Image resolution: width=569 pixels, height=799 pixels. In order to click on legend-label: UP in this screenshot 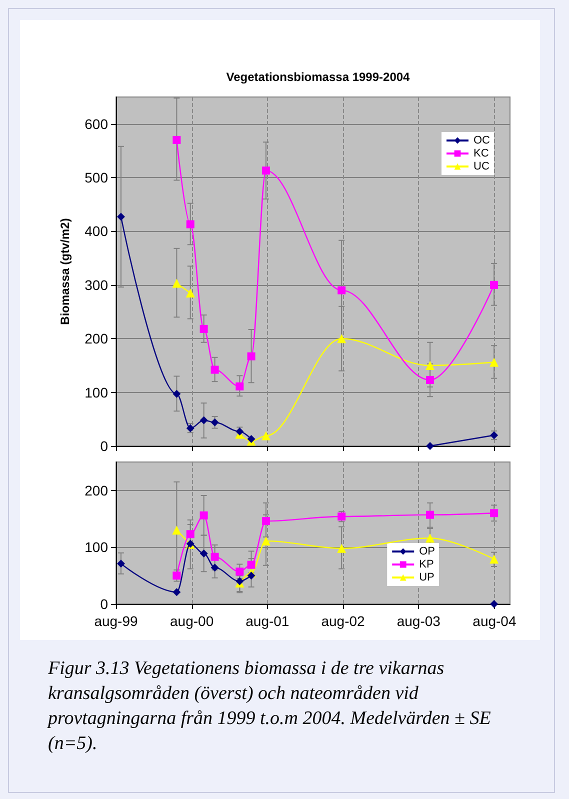, I will do `click(426, 578)`.